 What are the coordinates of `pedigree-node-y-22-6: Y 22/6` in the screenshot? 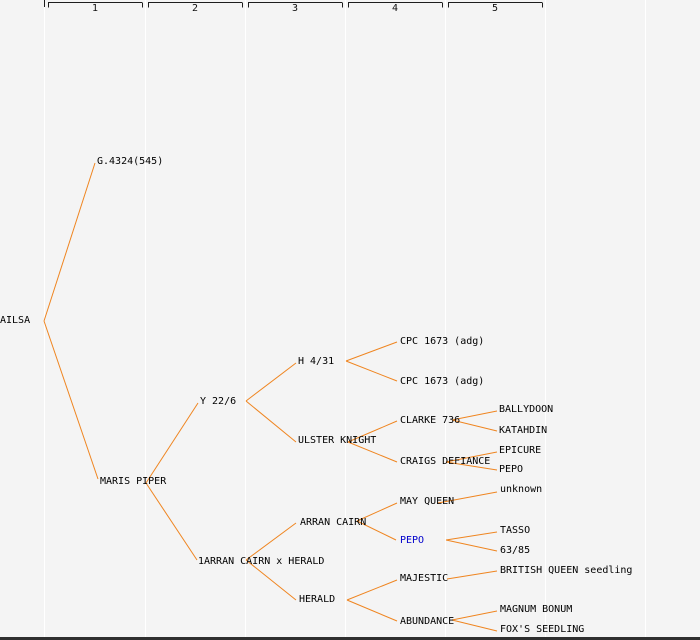 It's located at (218, 401).